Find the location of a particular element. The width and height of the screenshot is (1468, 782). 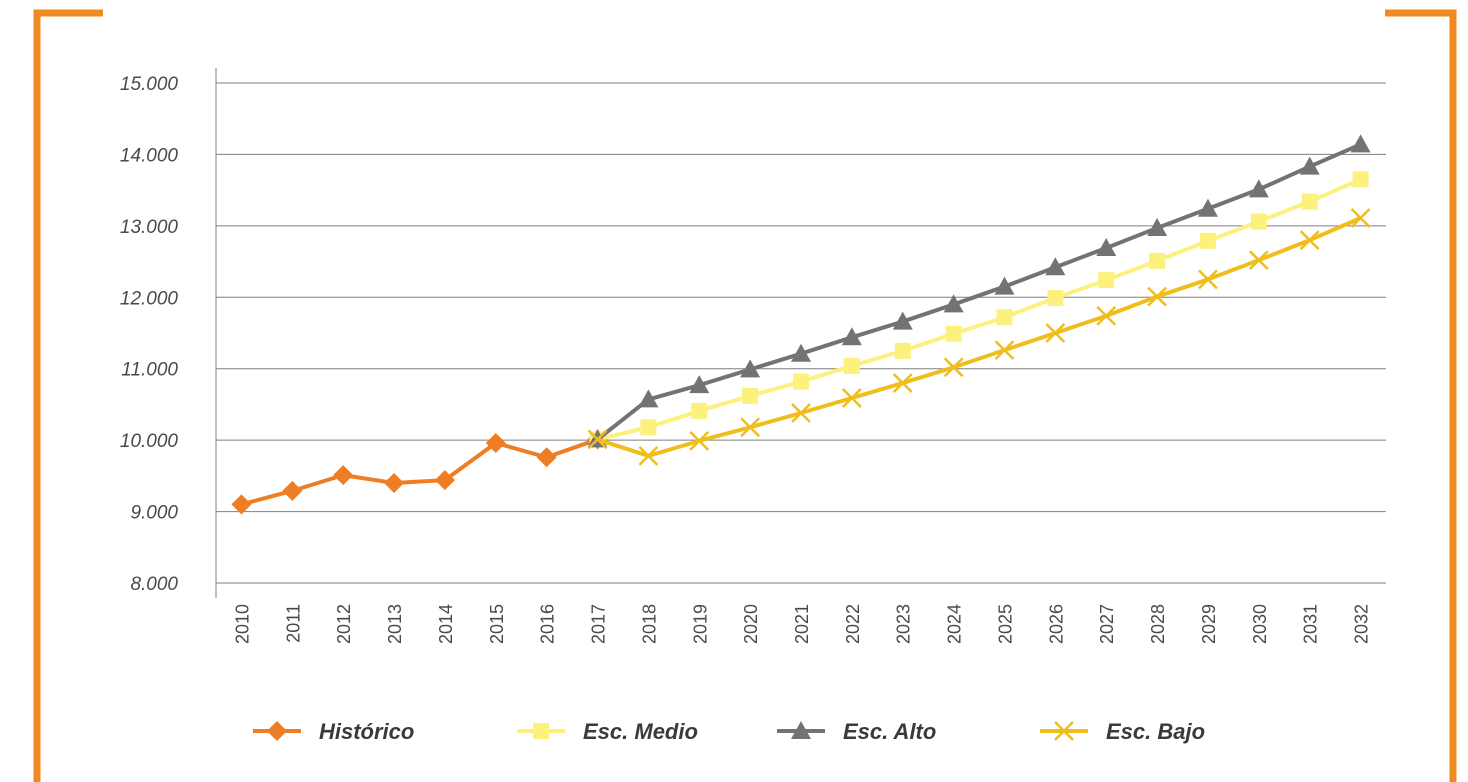

legend-item-2: Esc. Alto is located at coordinates (856, 731).